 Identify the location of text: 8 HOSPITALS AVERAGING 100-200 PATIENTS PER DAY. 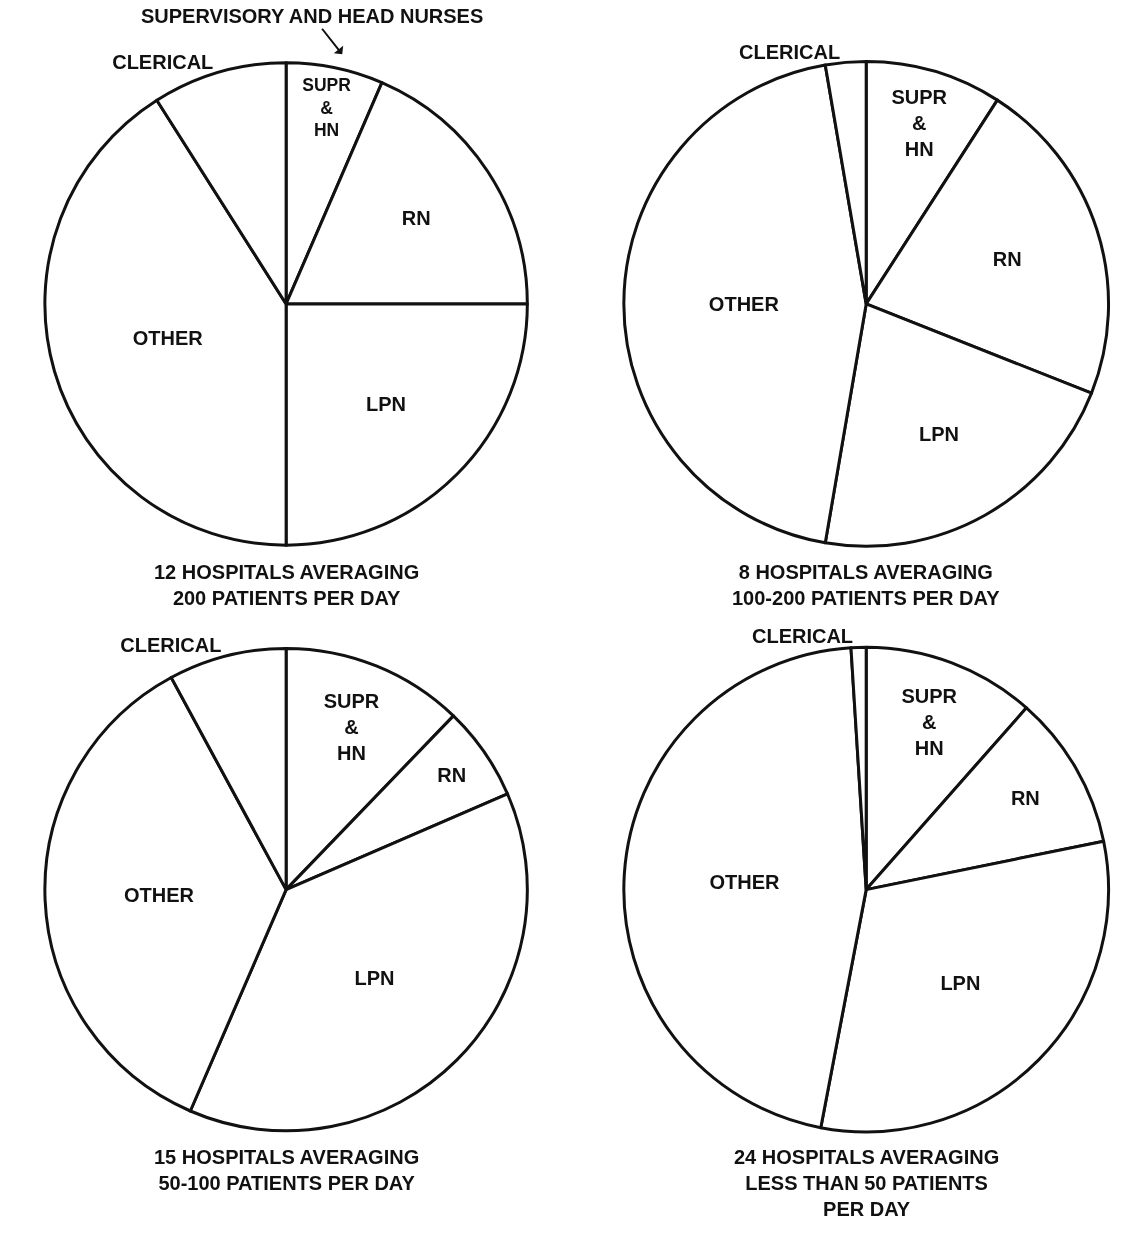
(866, 585).